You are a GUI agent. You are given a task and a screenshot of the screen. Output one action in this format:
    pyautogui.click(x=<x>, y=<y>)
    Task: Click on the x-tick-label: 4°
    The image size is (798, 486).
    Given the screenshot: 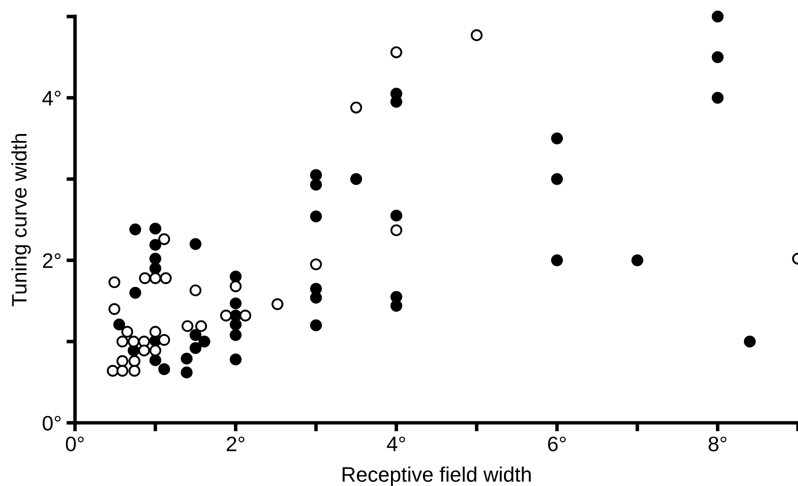 What is the action you would take?
    pyautogui.click(x=396, y=444)
    